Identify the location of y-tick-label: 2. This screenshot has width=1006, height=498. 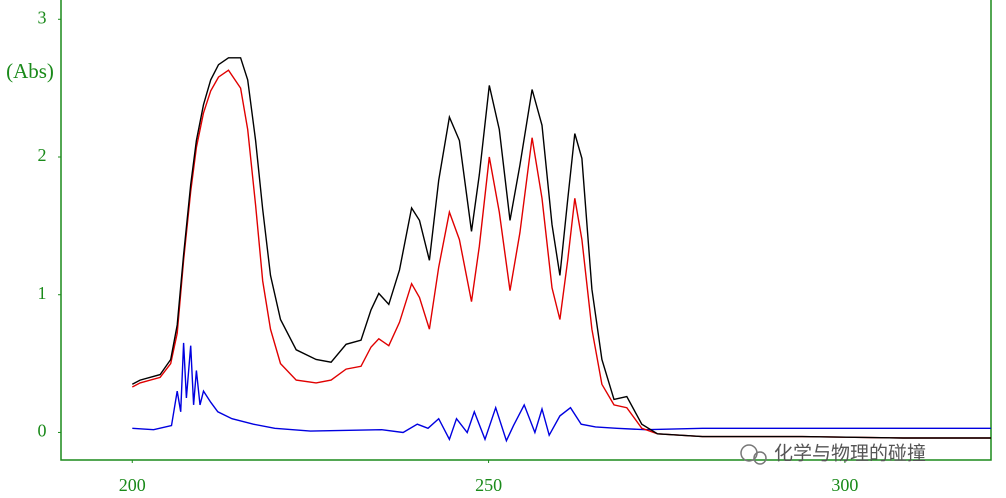
(42, 155).